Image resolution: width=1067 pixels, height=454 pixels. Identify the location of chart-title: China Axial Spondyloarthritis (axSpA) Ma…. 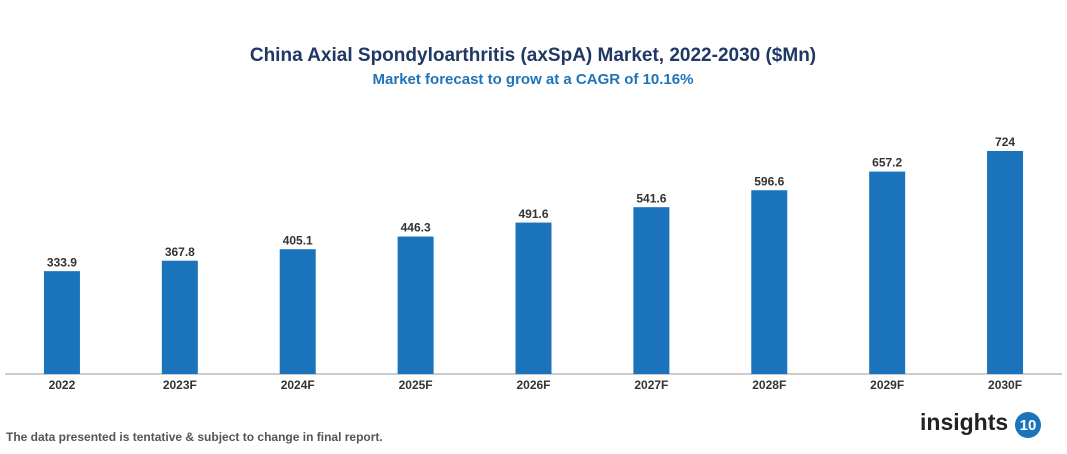
(533, 55).